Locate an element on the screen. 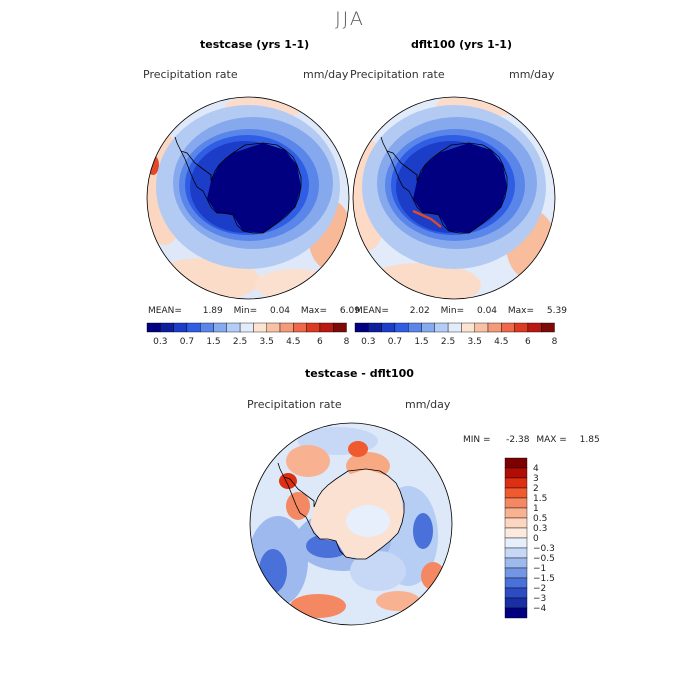 This screenshot has width=700, height=700. max-value-dflt100: 5.39 is located at coordinates (556, 311).